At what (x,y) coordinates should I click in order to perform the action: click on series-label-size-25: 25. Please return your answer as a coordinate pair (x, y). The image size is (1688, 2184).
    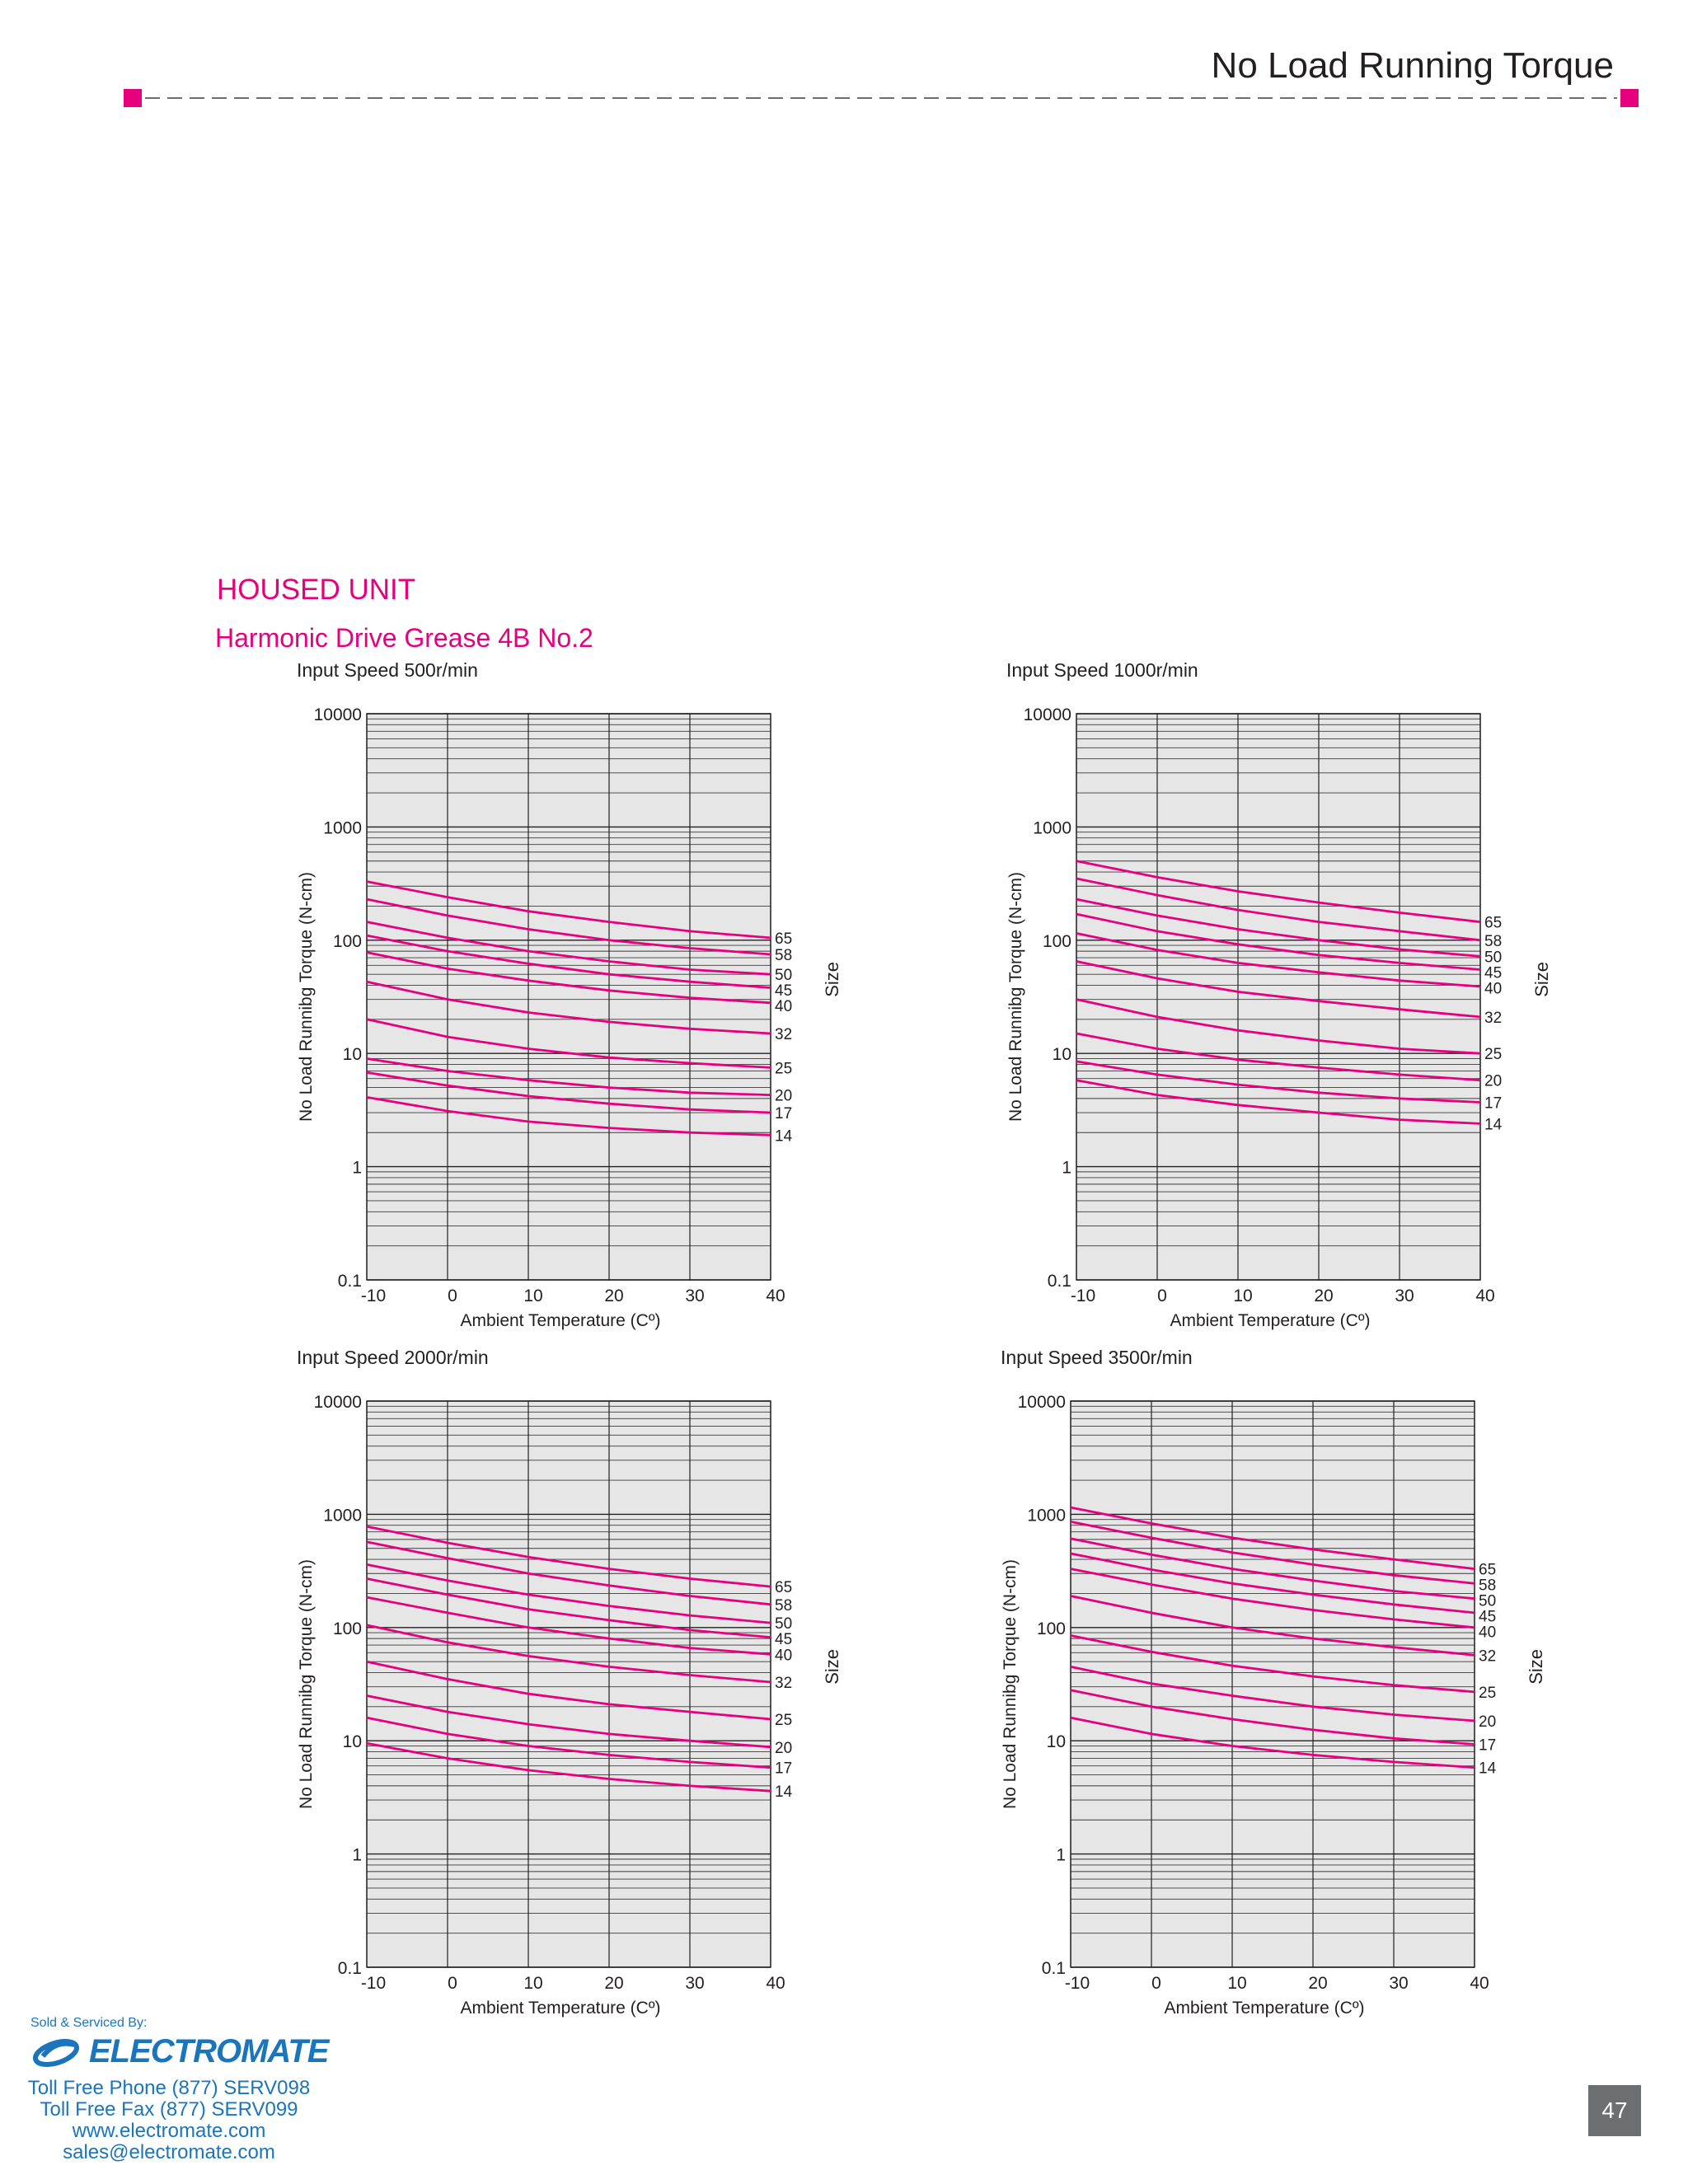
    Looking at the image, I should click on (1493, 1054).